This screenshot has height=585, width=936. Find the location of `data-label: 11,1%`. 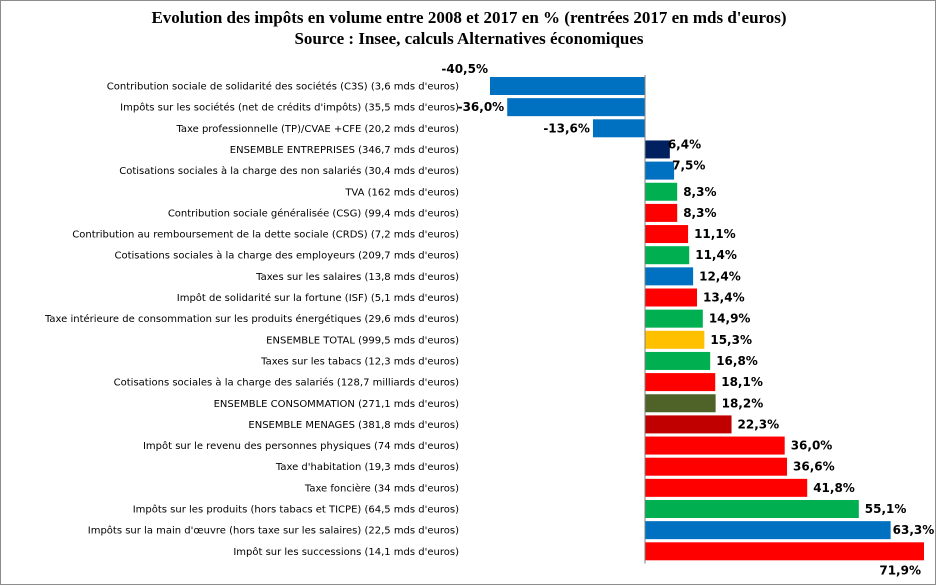

data-label: 11,1% is located at coordinates (715, 234).